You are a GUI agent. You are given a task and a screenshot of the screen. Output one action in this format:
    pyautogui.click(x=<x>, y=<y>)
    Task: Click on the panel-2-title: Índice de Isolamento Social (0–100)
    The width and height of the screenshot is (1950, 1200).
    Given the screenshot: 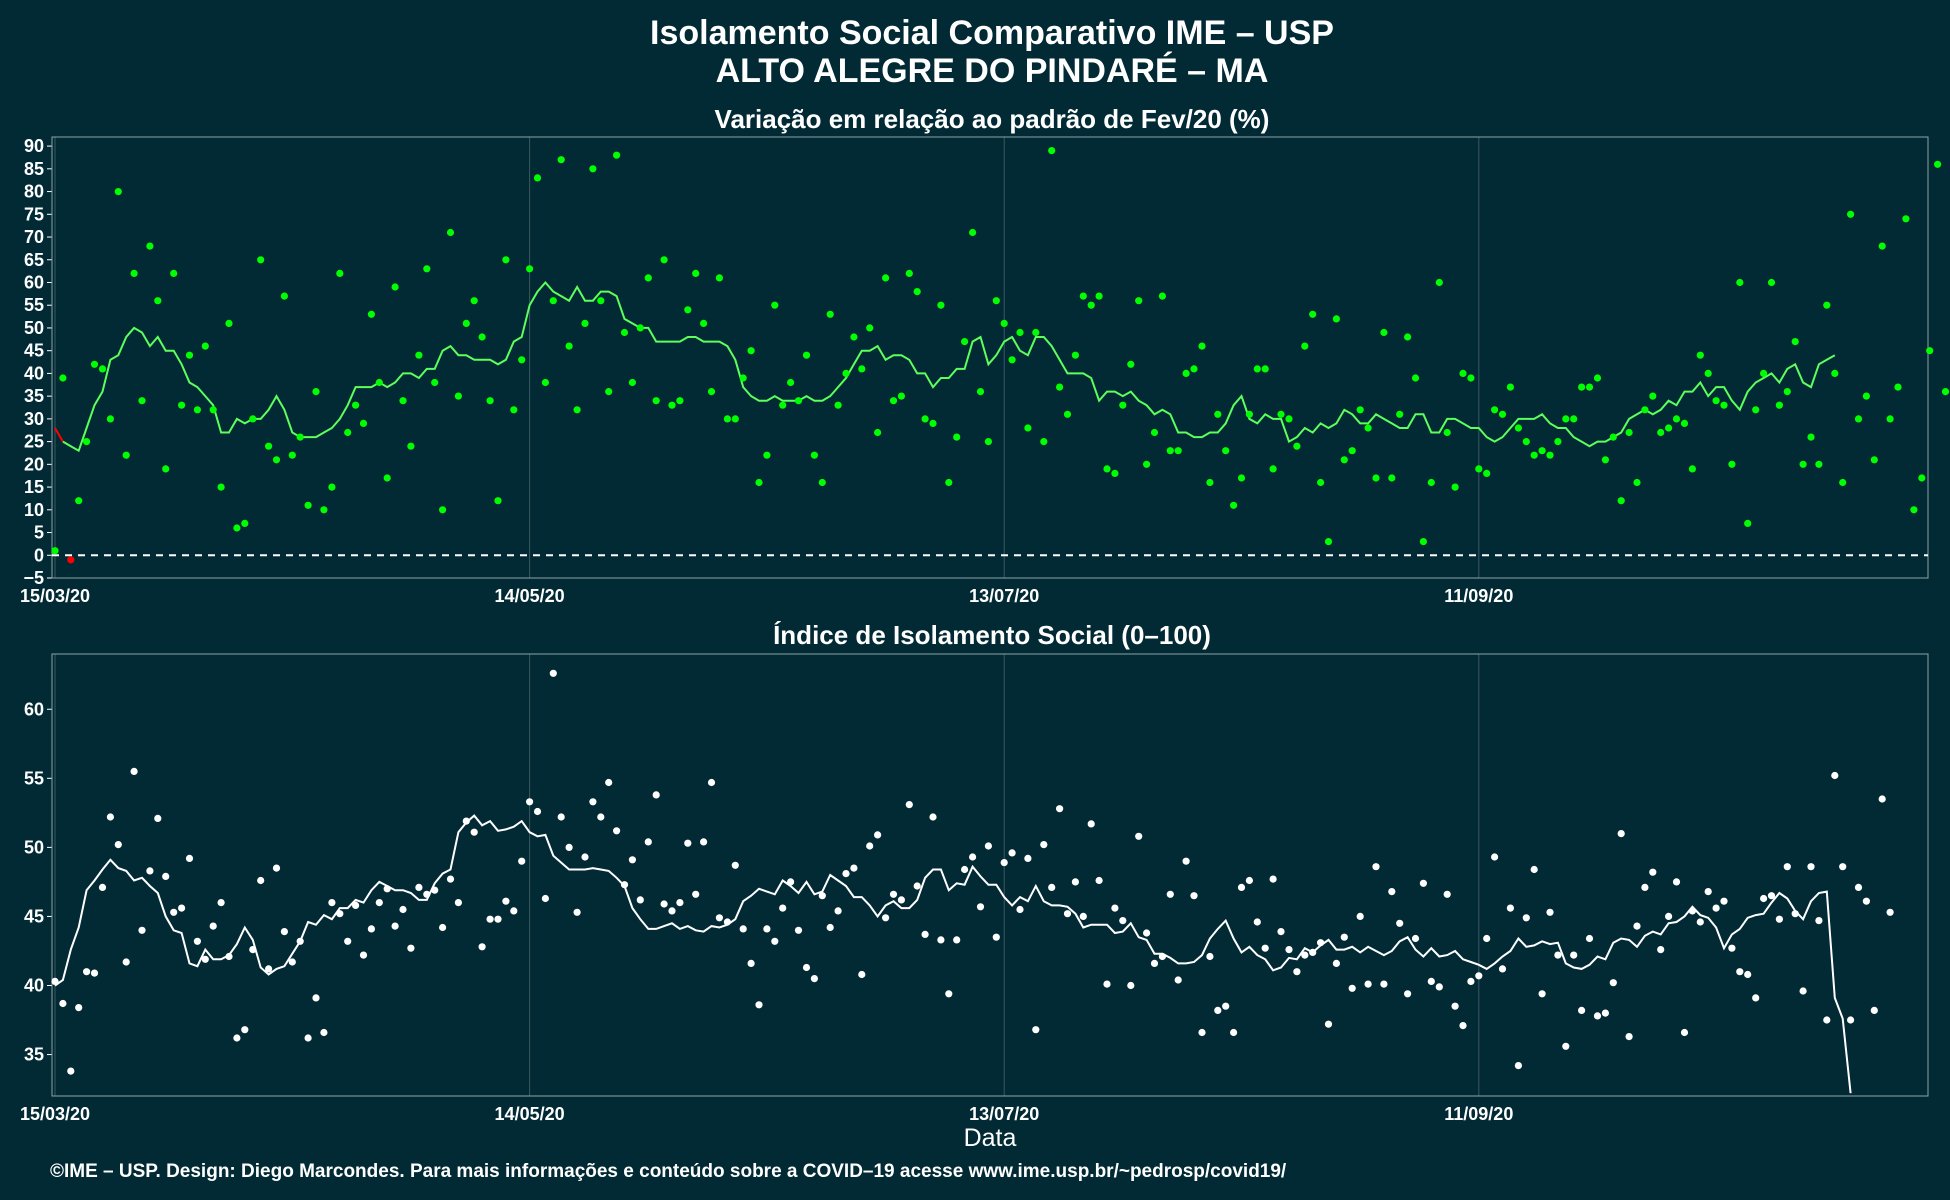 What is the action you would take?
    pyautogui.click(x=992, y=635)
    